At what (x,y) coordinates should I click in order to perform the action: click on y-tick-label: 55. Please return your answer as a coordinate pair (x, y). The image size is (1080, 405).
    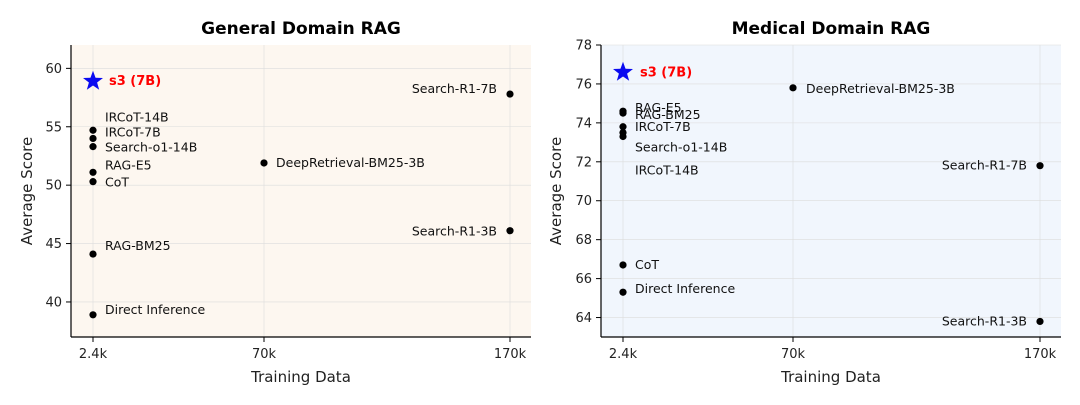
    Looking at the image, I should click on (53, 127).